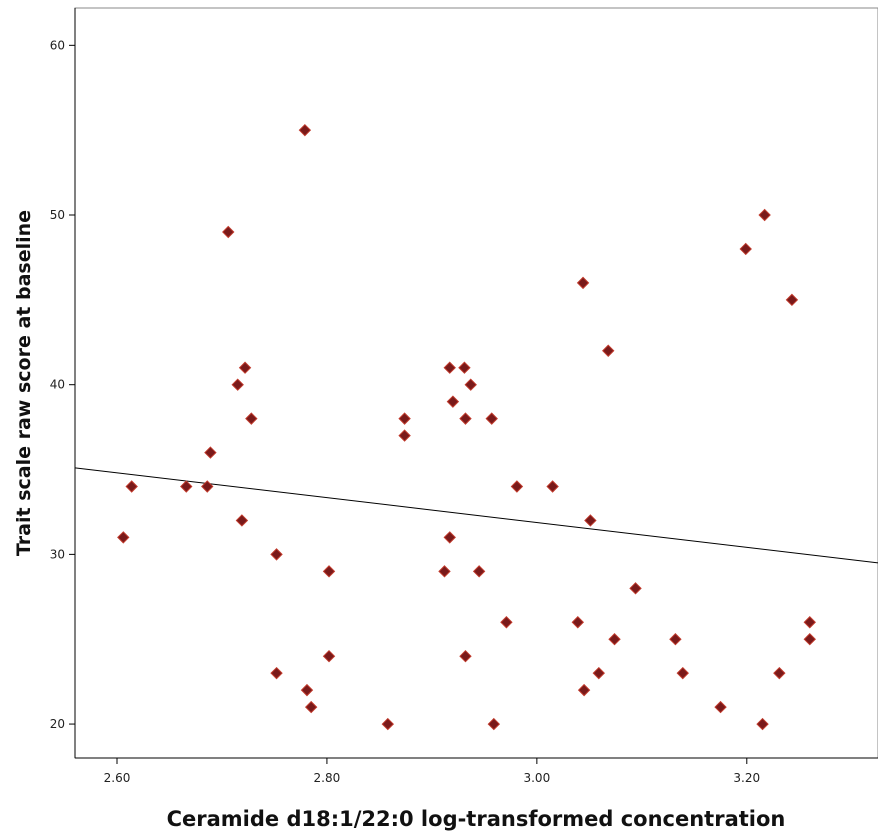  I want to click on y-axis-ticks: 20 30 40 50 60, so click(62, 384).